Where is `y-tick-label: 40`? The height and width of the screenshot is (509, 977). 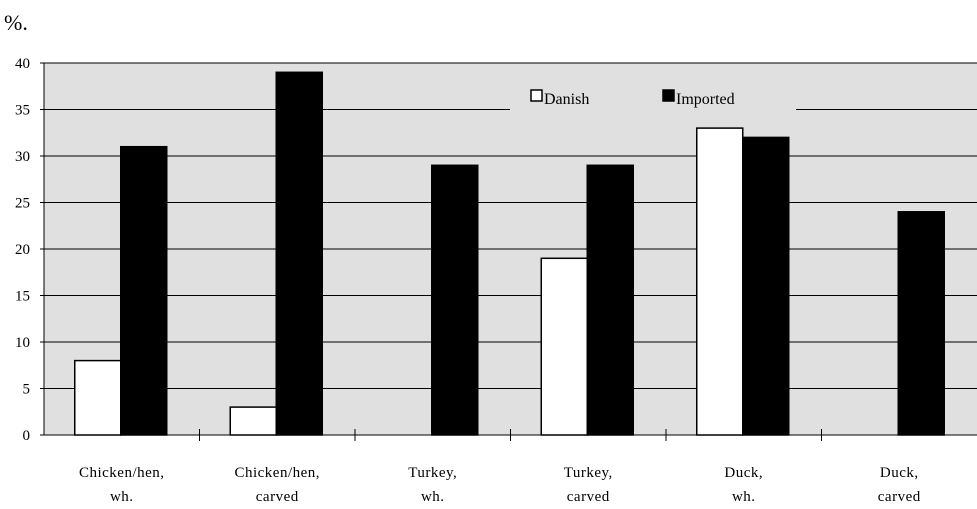
y-tick-label: 40 is located at coordinates (22, 64).